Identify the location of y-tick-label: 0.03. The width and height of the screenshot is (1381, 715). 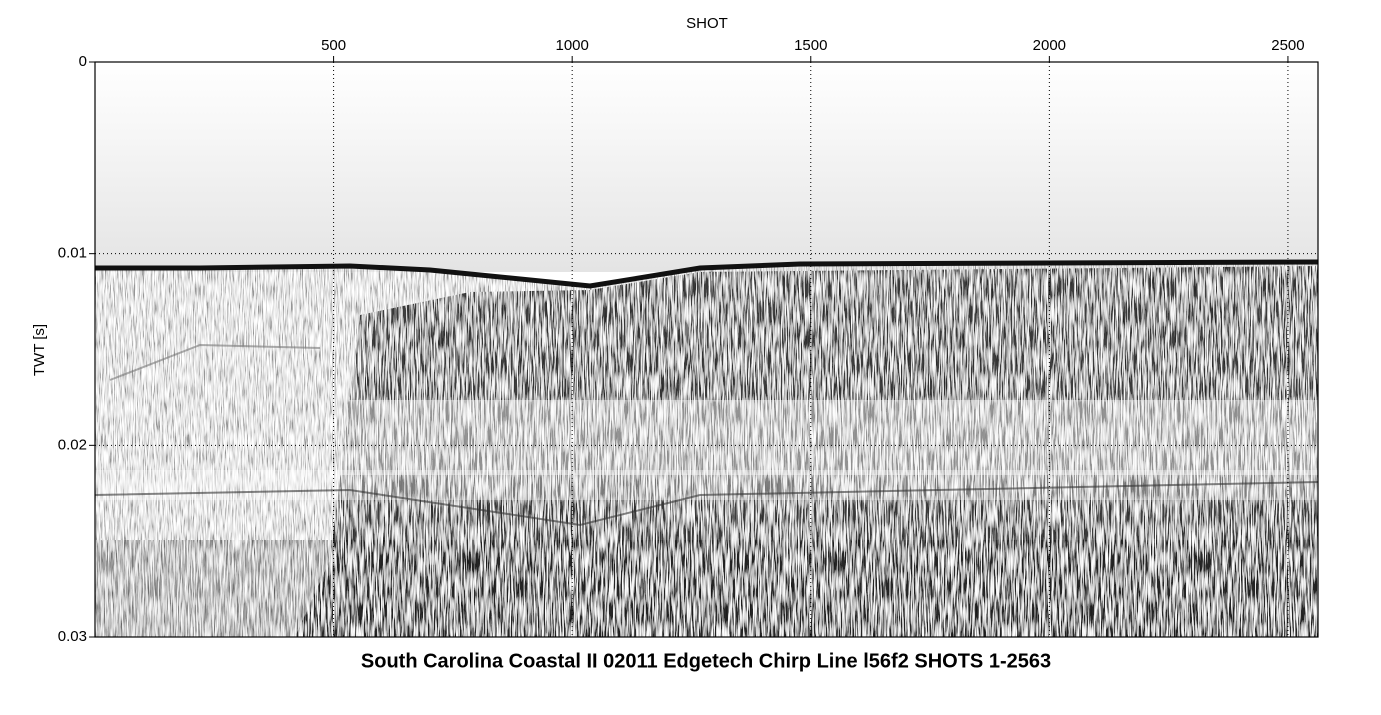
(72, 636).